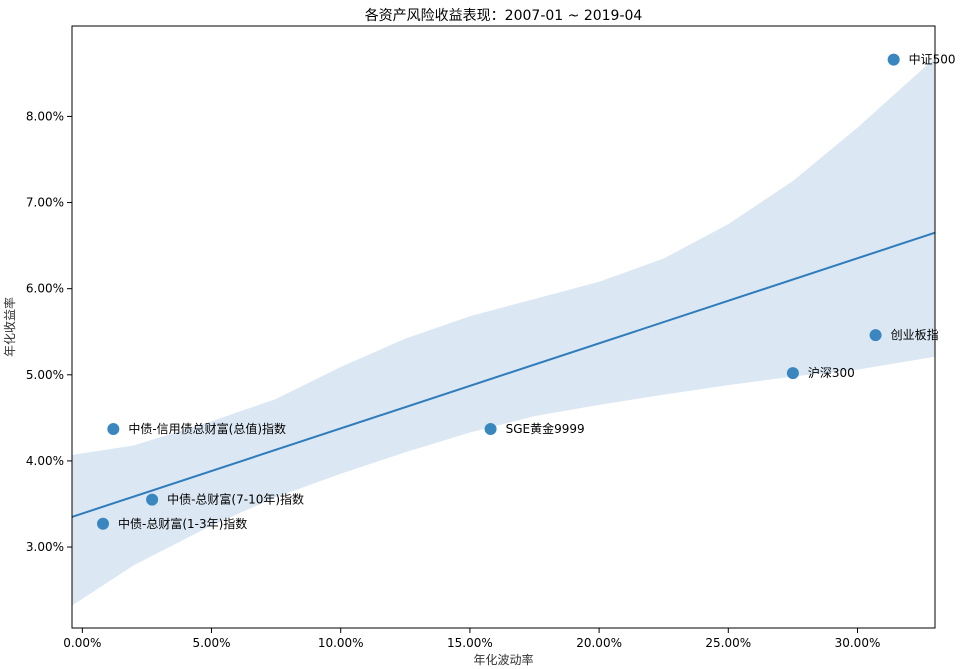  Describe the element at coordinates (915, 334) in the screenshot. I see `point-label: 创业板指` at that location.